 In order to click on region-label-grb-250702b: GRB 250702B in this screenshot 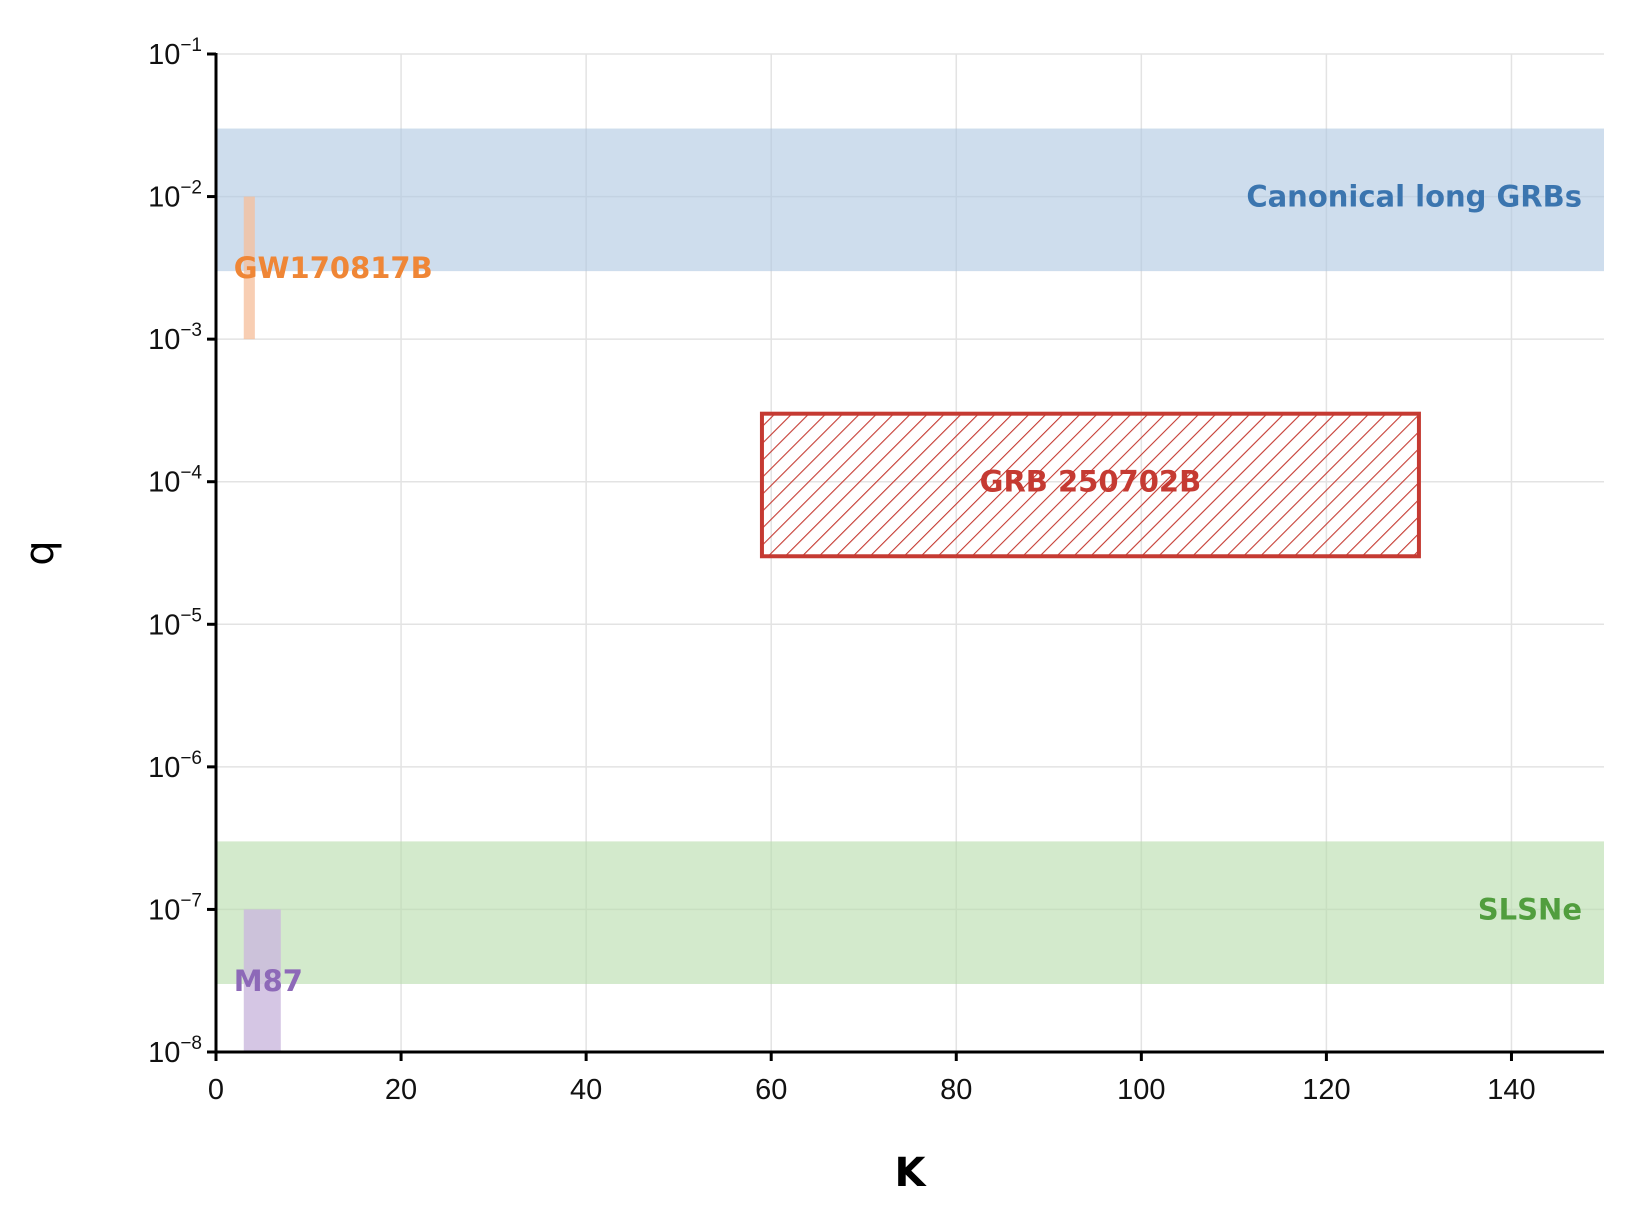, I will do `click(1091, 482)`.